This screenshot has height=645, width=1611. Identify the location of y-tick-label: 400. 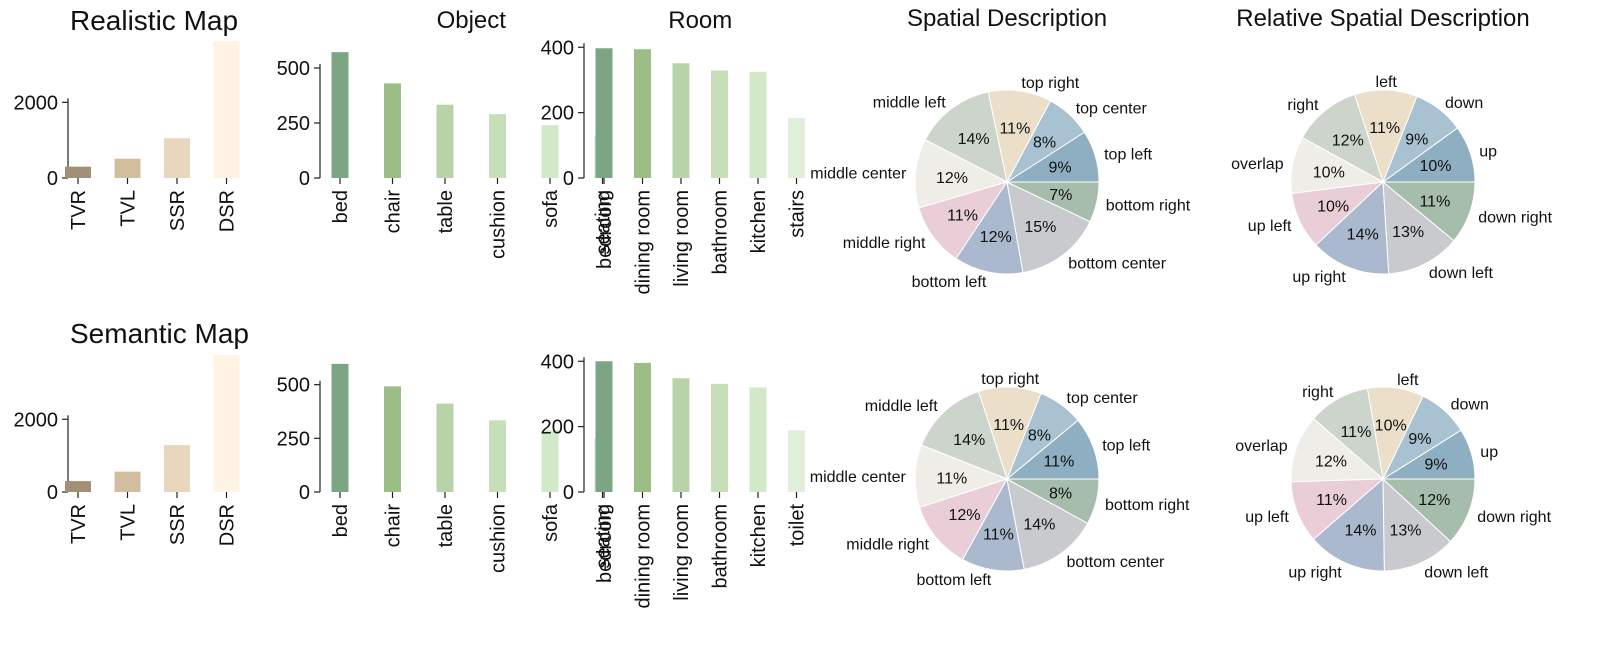
(557, 362).